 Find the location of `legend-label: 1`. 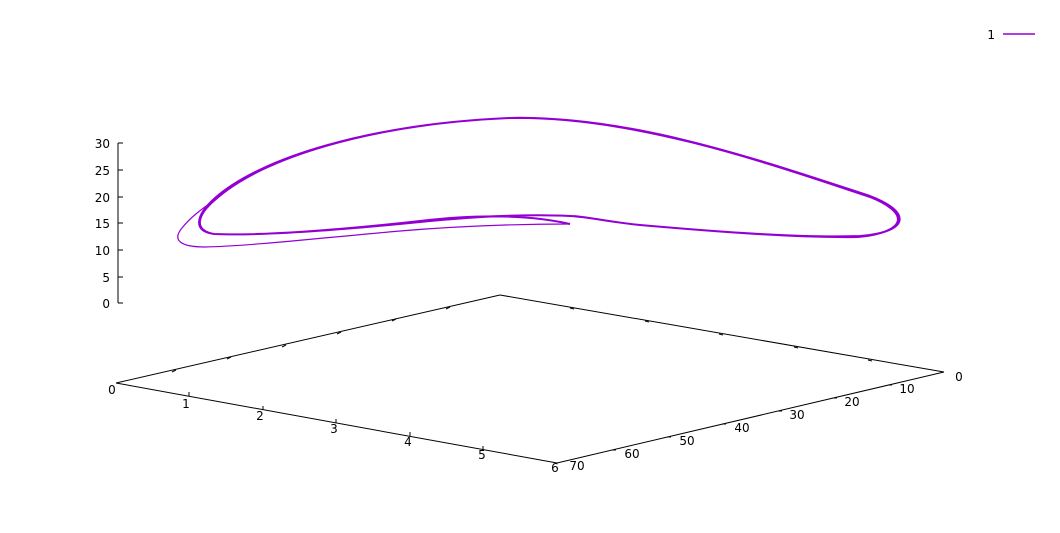

legend-label: 1 is located at coordinates (991, 35).